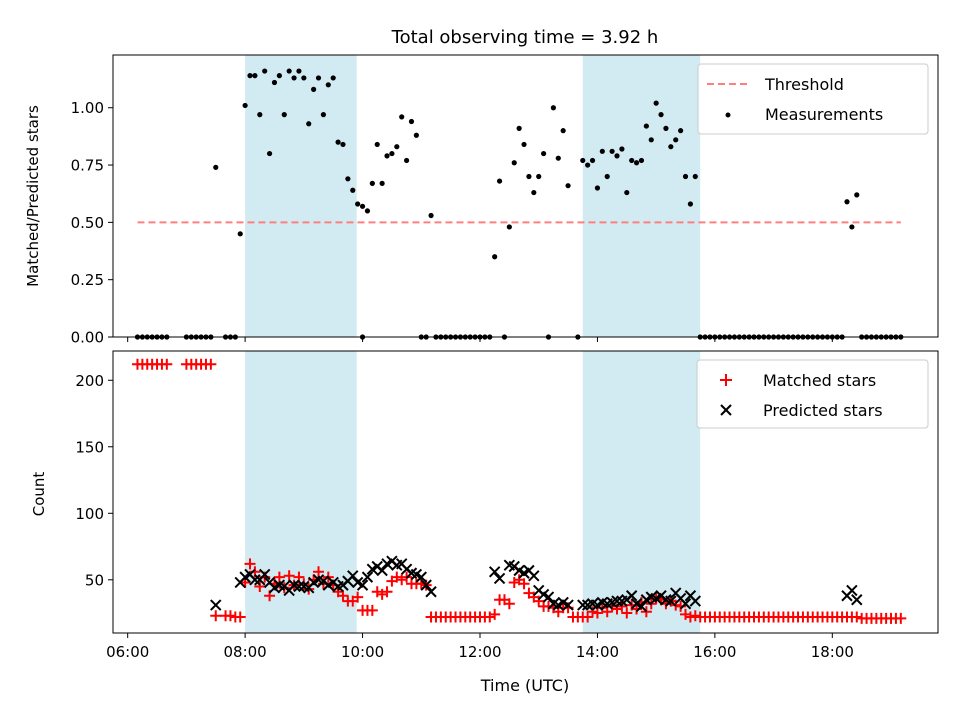 The width and height of the screenshot is (960, 720). Describe the element at coordinates (813, 99) in the screenshot. I see `top-legend: Threshold Measurements` at that location.